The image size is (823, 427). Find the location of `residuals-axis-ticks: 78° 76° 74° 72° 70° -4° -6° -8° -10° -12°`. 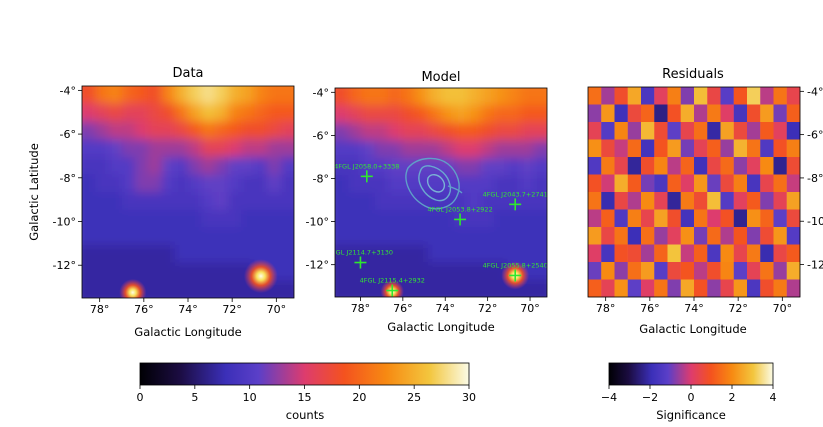

residuals-axis-ticks: 78° 76° 74° 72° 70° -4° -6° -8° -10° -12° is located at coordinates (709, 200).